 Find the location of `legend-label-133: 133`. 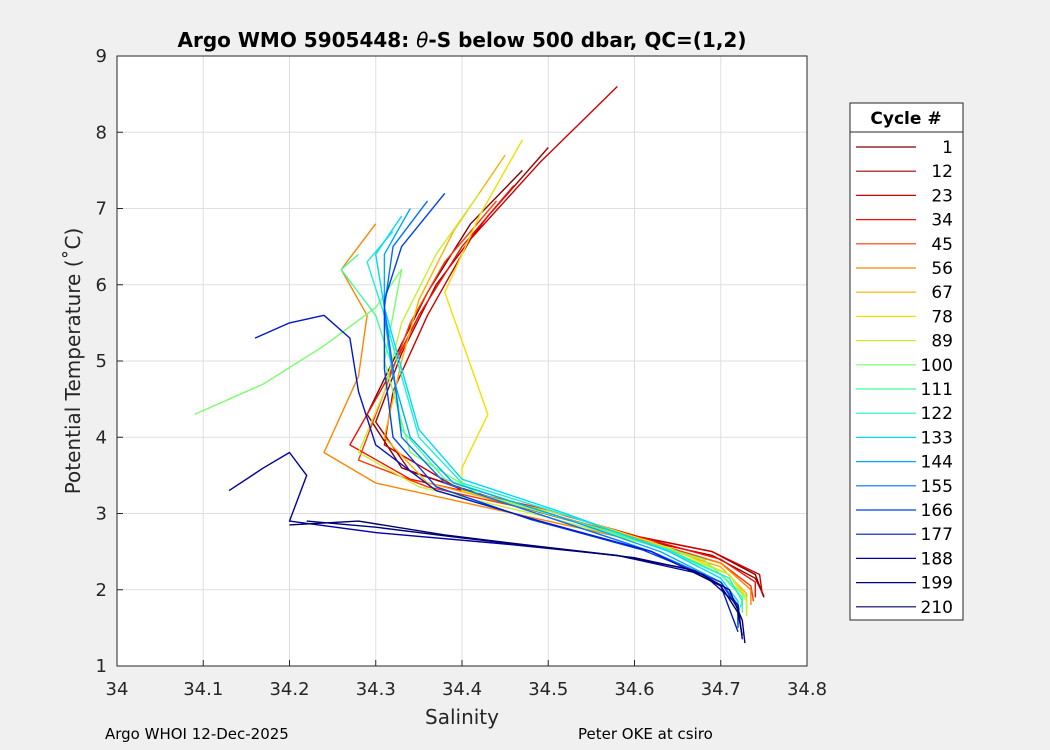

legend-label-133: 133 is located at coordinates (937, 438).